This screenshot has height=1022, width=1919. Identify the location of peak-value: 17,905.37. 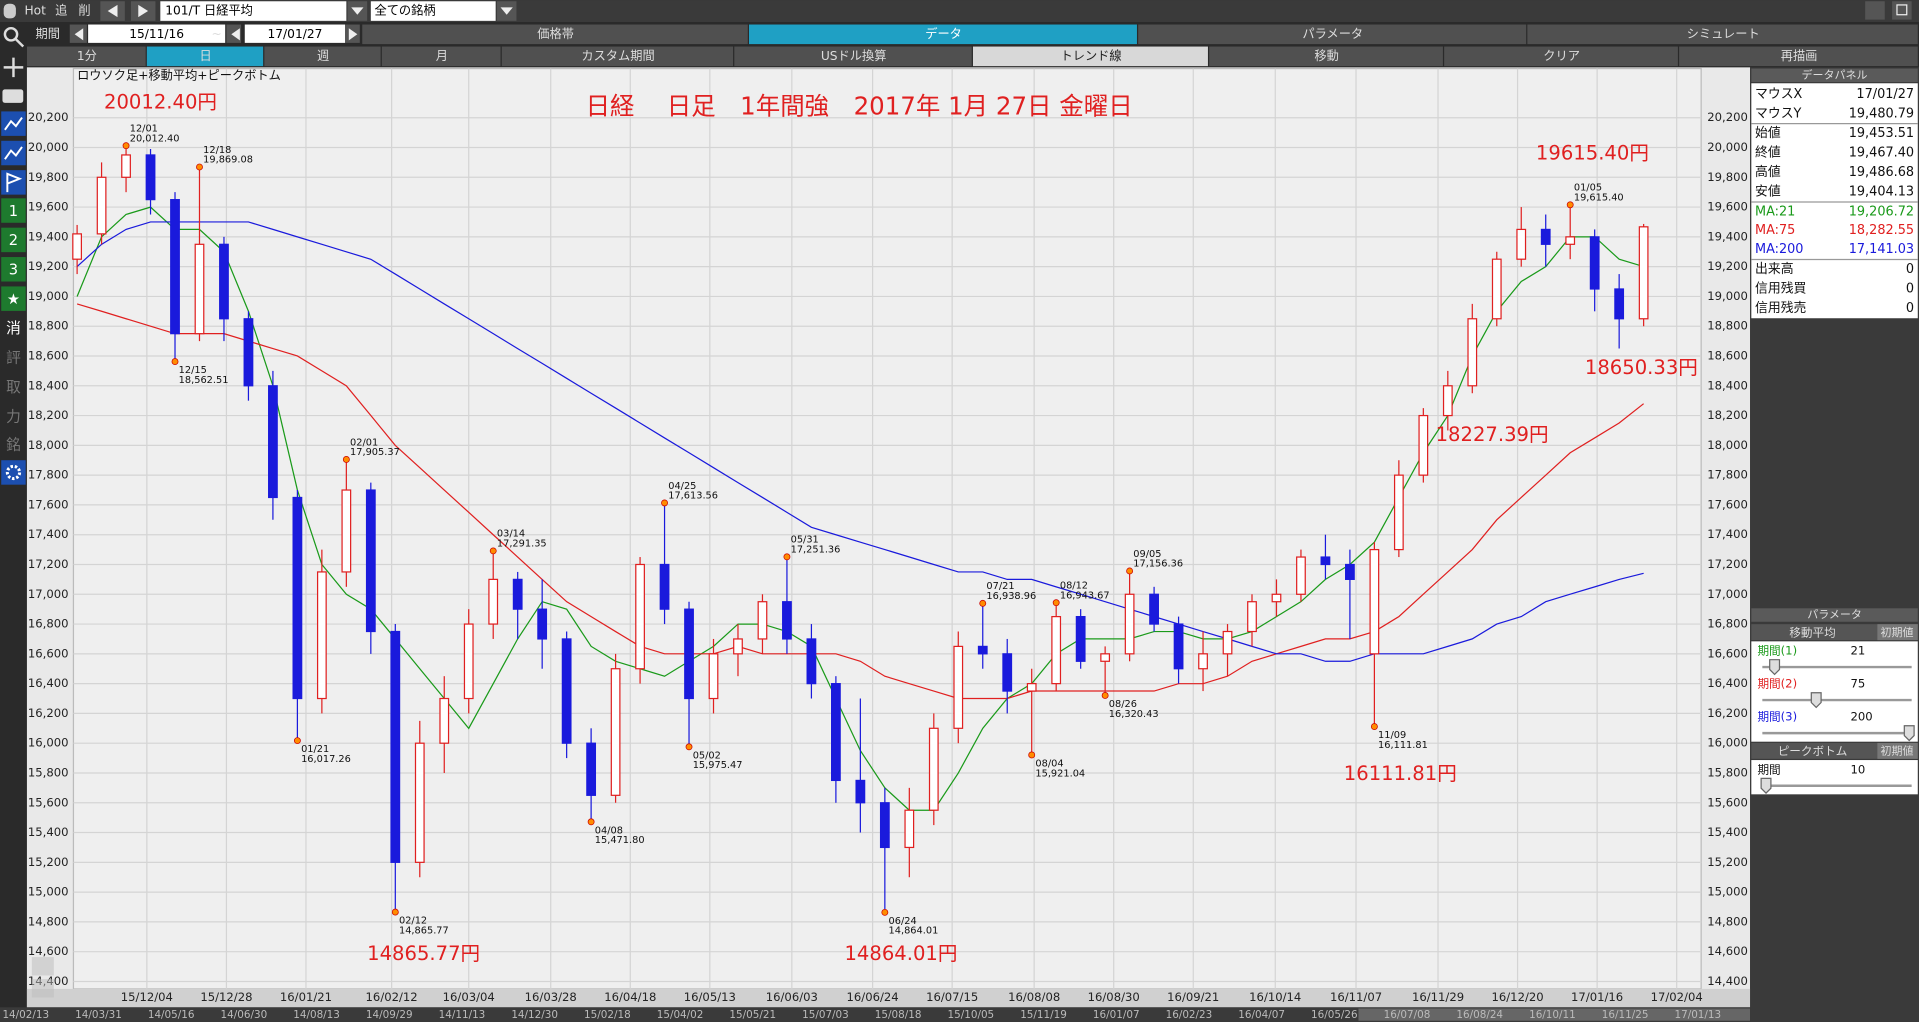
(375, 452).